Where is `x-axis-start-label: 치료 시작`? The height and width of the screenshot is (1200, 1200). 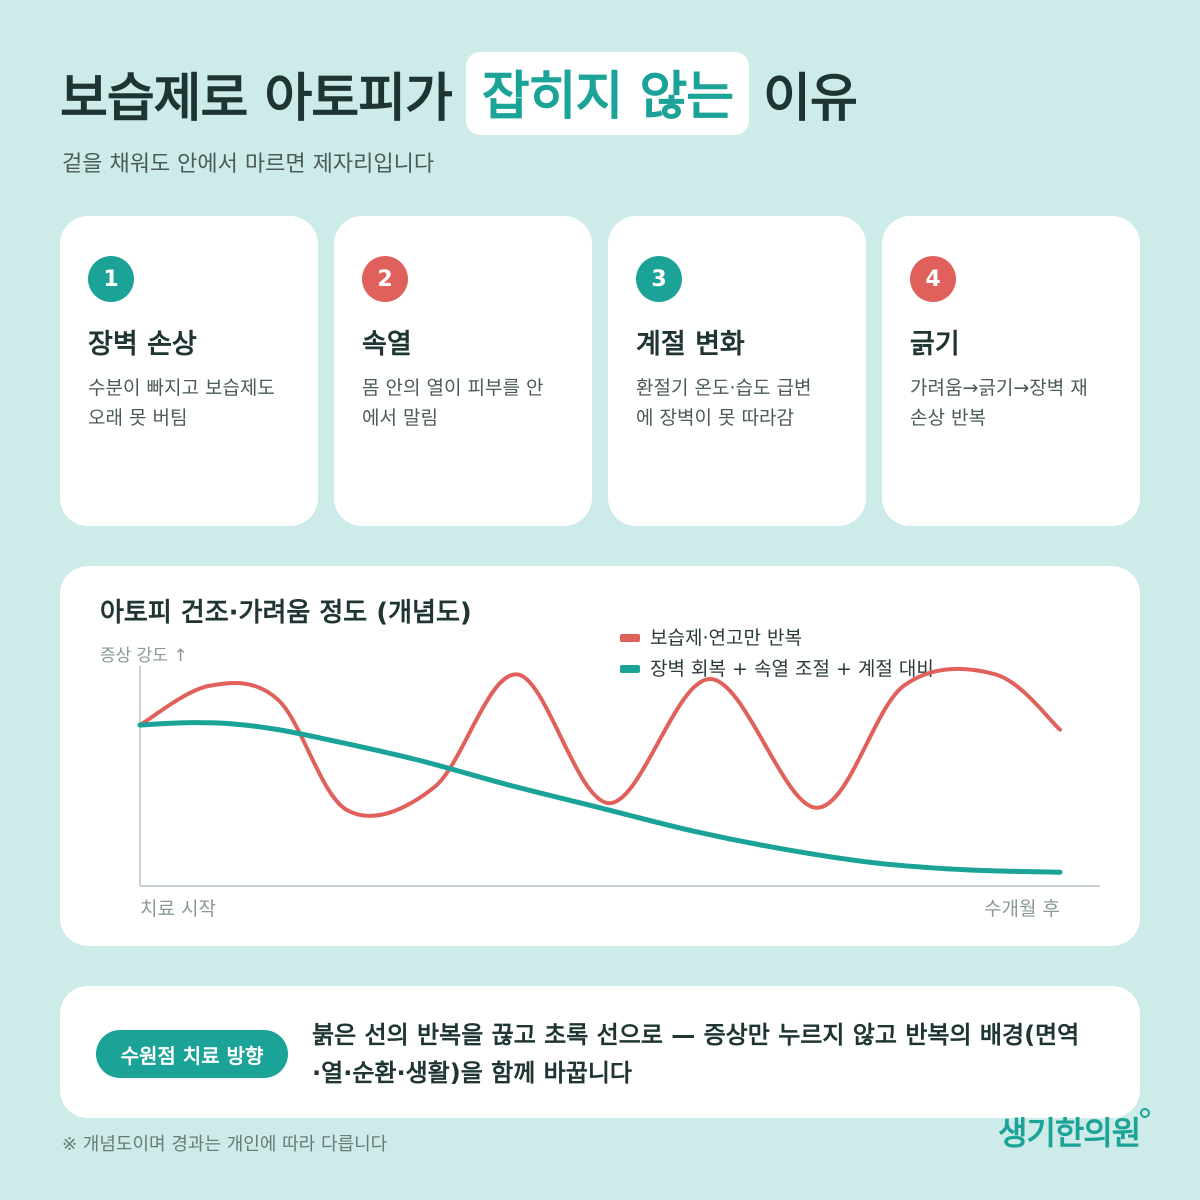 x-axis-start-label: 치료 시작 is located at coordinates (178, 909).